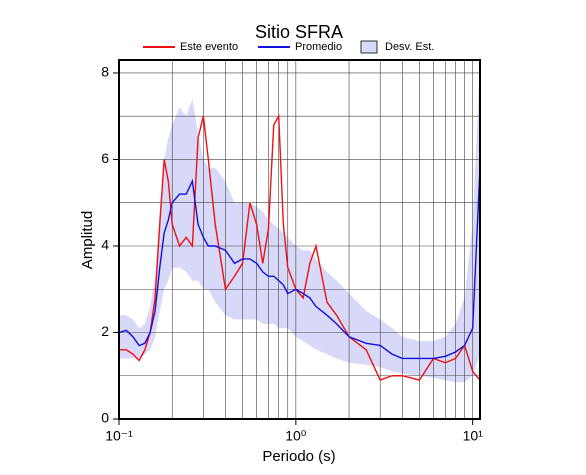 This screenshot has height=475, width=586. Describe the element at coordinates (105, 245) in the screenshot. I see `y-tick-label: 4` at that location.